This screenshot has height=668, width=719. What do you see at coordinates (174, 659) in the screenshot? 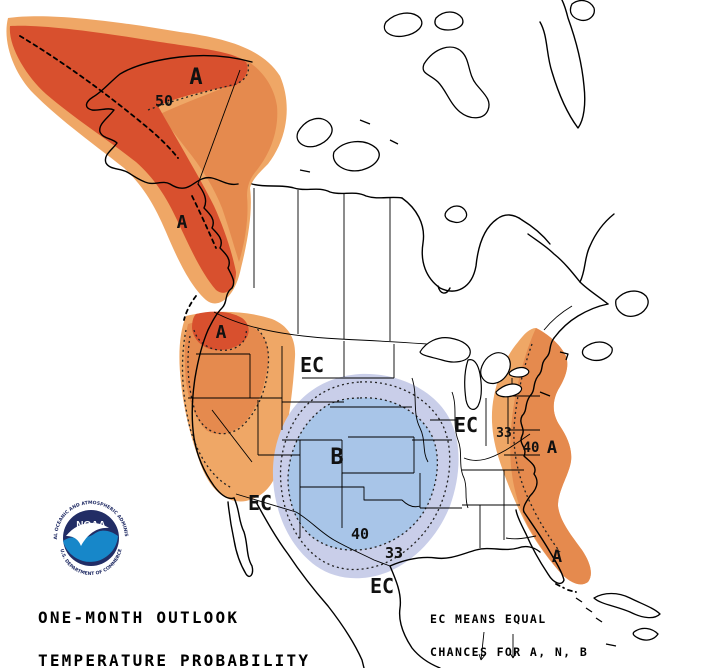
I see `title-line-variable: TEMPERATURE PROBABILITY` at bounding box center [174, 659].